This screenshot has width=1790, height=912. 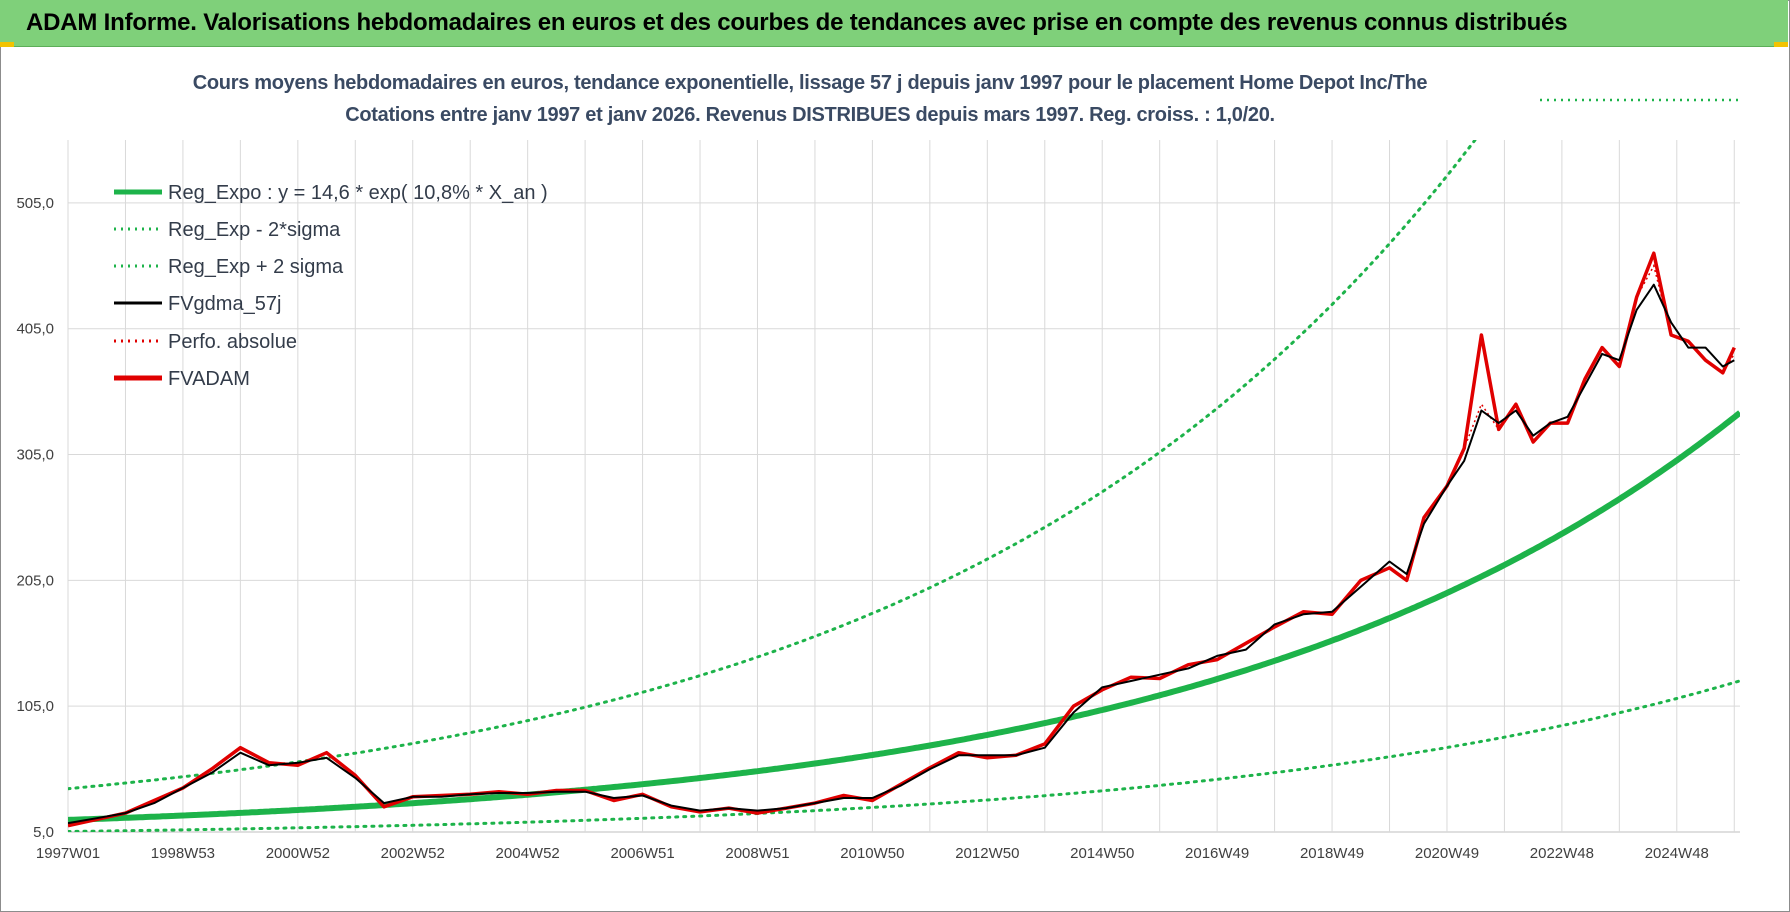 I want to click on x-tick-label: 2018W49, so click(x=1332, y=853).